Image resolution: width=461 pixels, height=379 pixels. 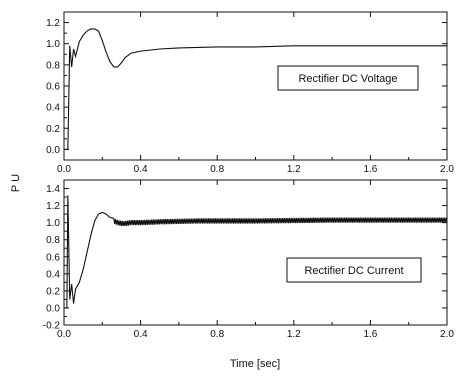 What do you see at coordinates (53, 223) in the screenshot?
I see `current-y-tick-label: 1.0` at bounding box center [53, 223].